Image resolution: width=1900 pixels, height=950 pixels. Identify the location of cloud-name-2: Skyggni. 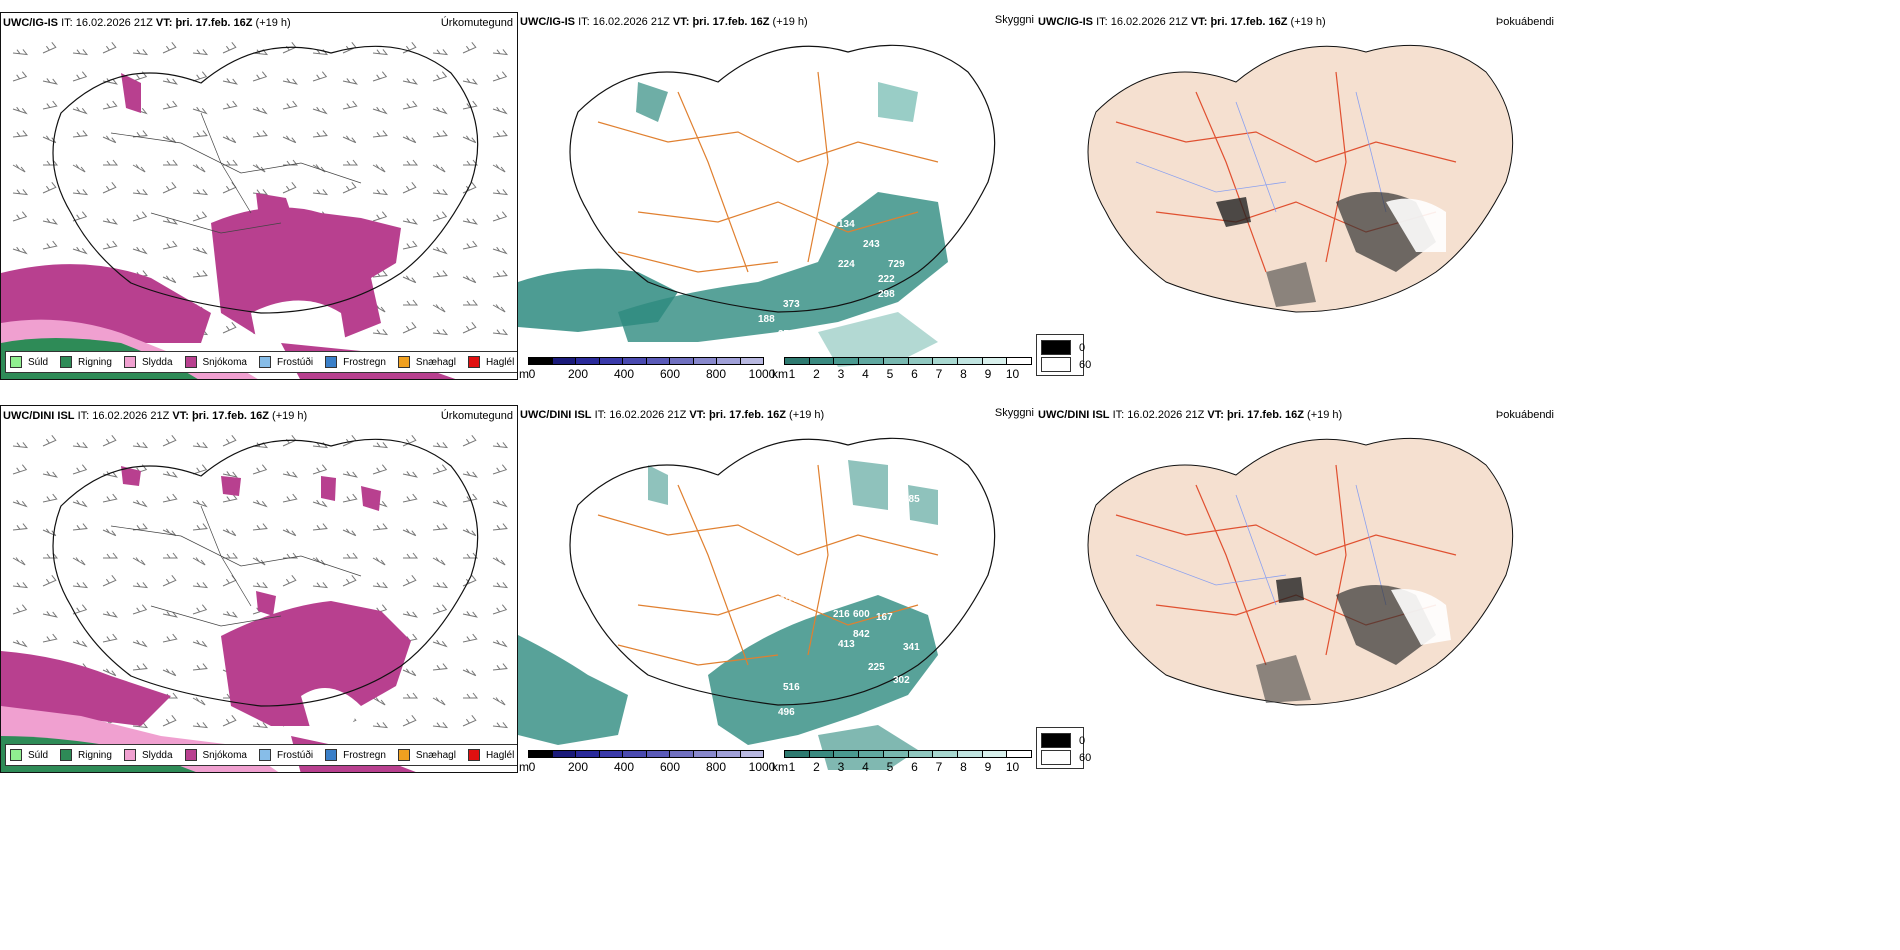
(1014, 413).